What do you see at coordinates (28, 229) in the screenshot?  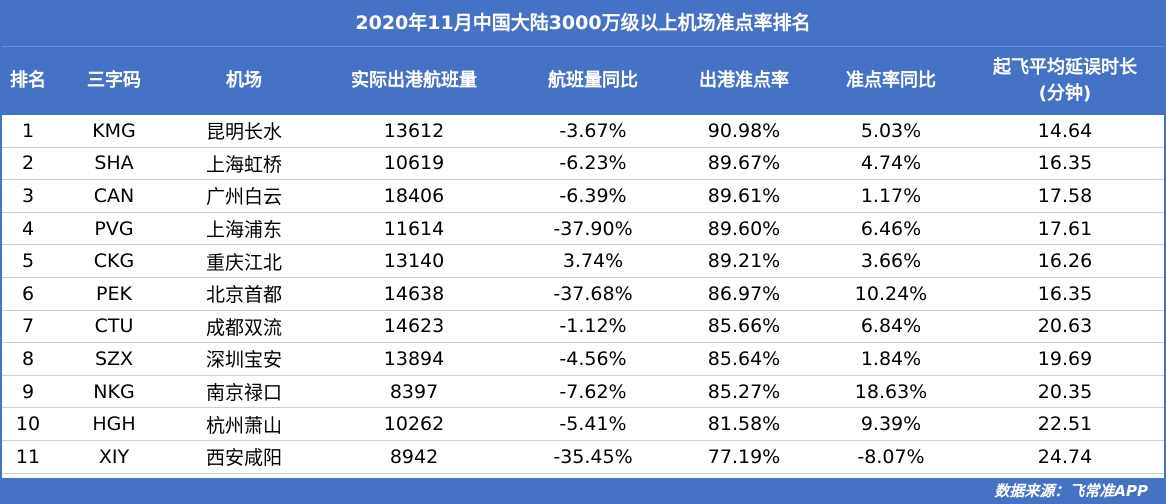 I see `cell-rank: 4` at bounding box center [28, 229].